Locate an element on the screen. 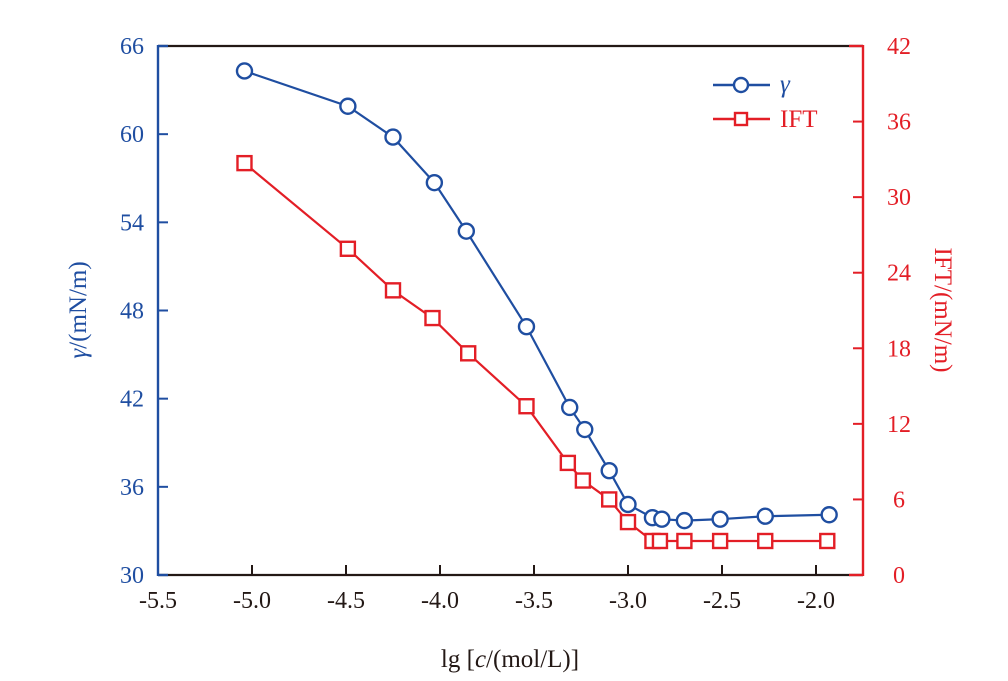  x-tick-label: -5.5 is located at coordinates (158, 601).